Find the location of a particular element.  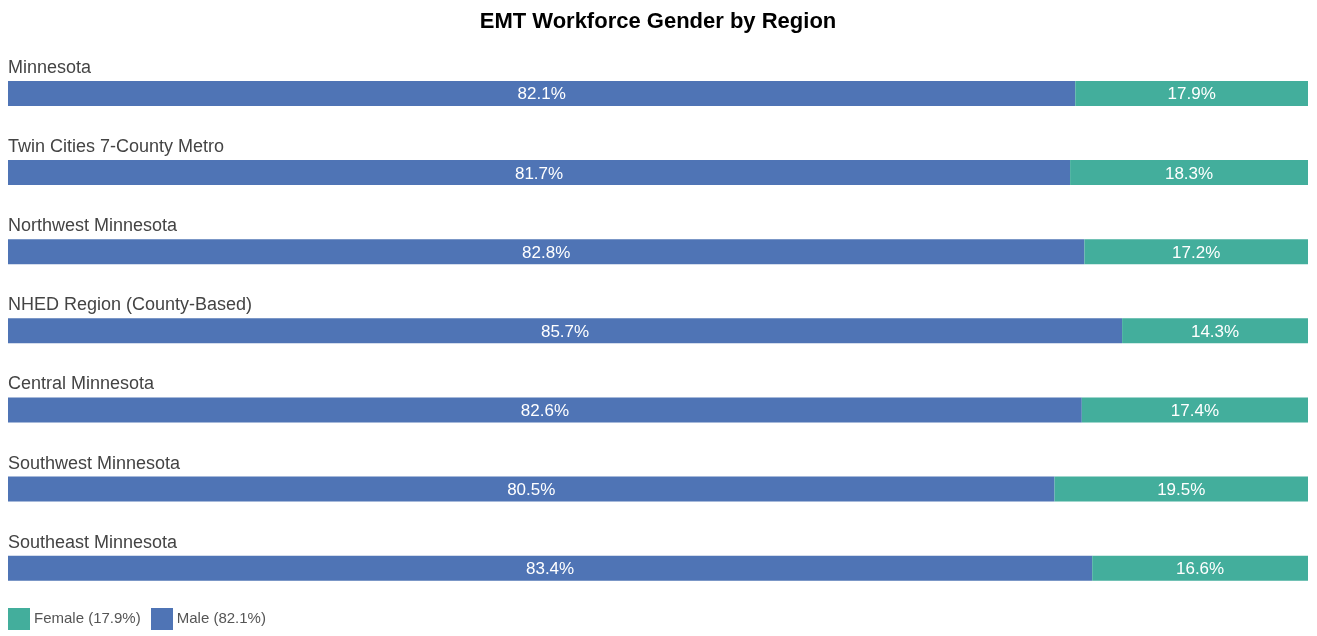

y-tick-label: Minnesota is located at coordinates (50, 66).